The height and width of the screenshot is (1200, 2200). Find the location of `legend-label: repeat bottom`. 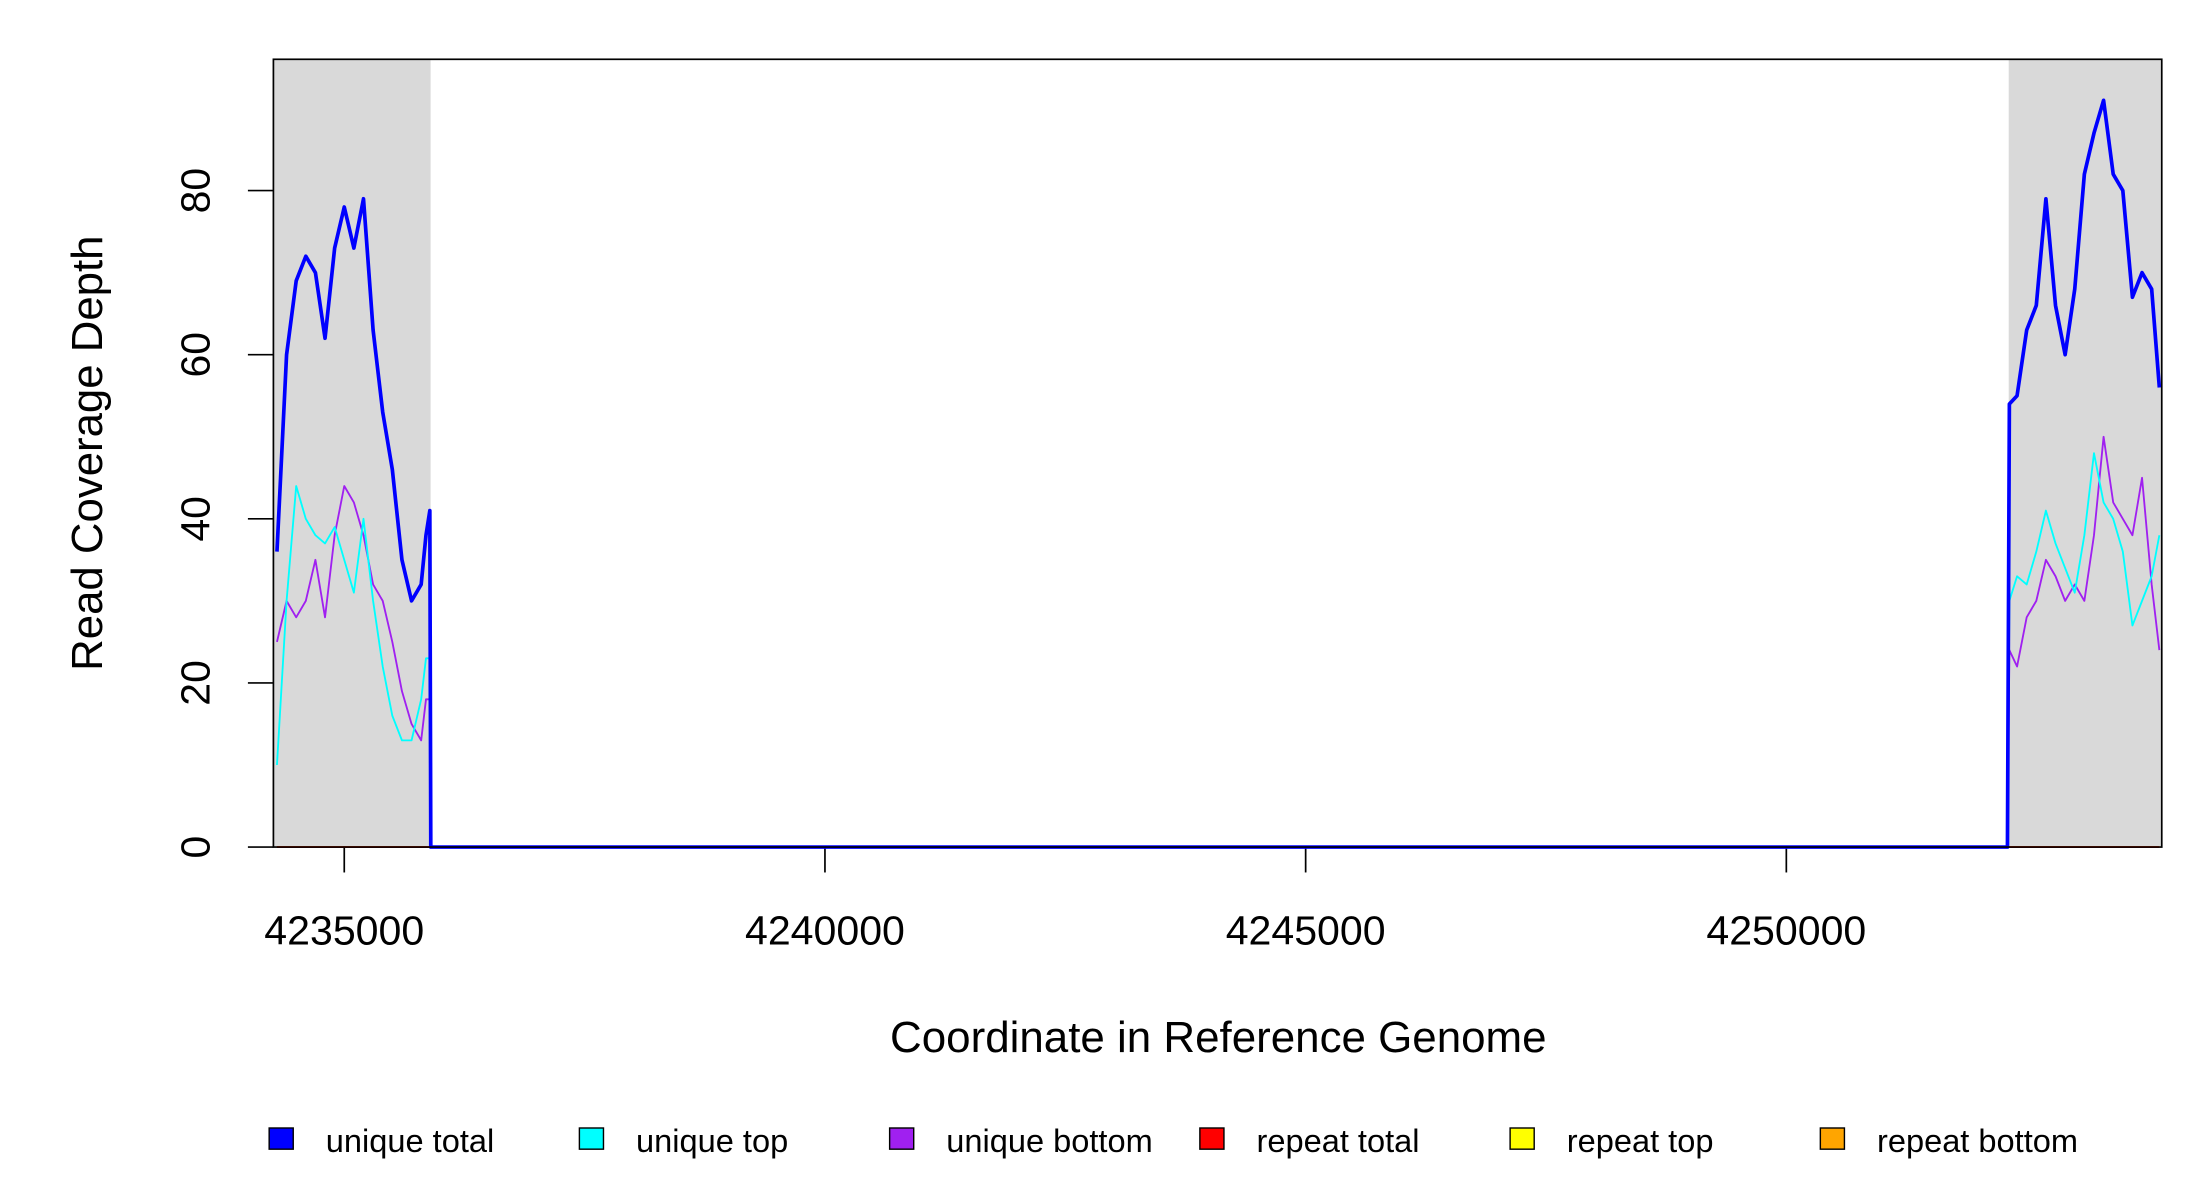

legend-label: repeat bottom is located at coordinates (1977, 1141).